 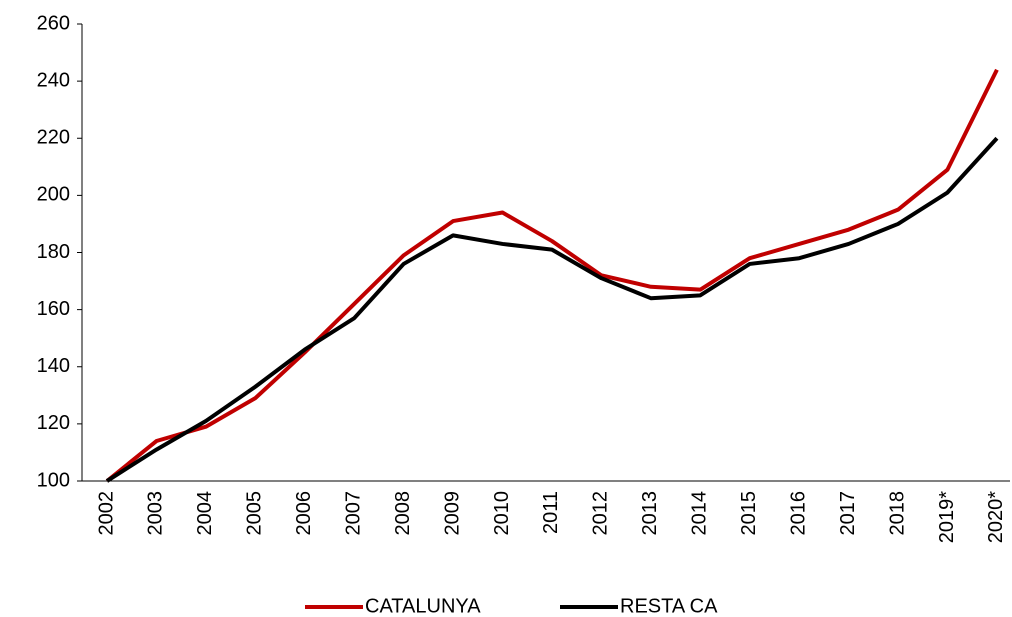 What do you see at coordinates (353, 513) in the screenshot?
I see `x-tick-label: 2007` at bounding box center [353, 513].